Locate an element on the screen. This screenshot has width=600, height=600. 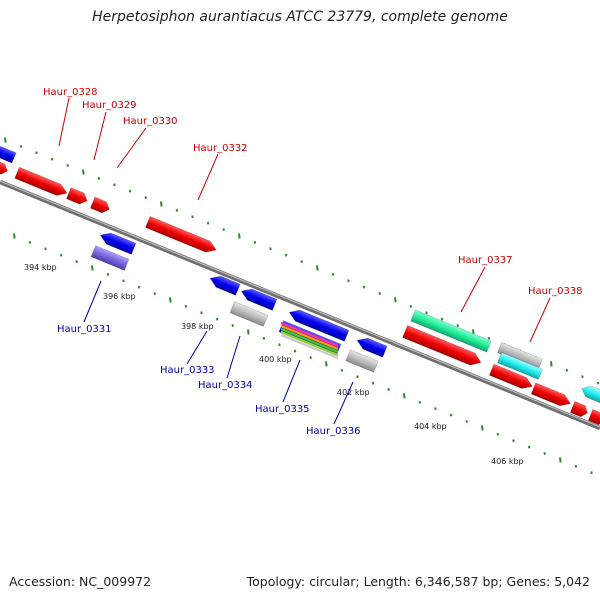
gene-haur-0335-a is located at coordinates (318, 324).